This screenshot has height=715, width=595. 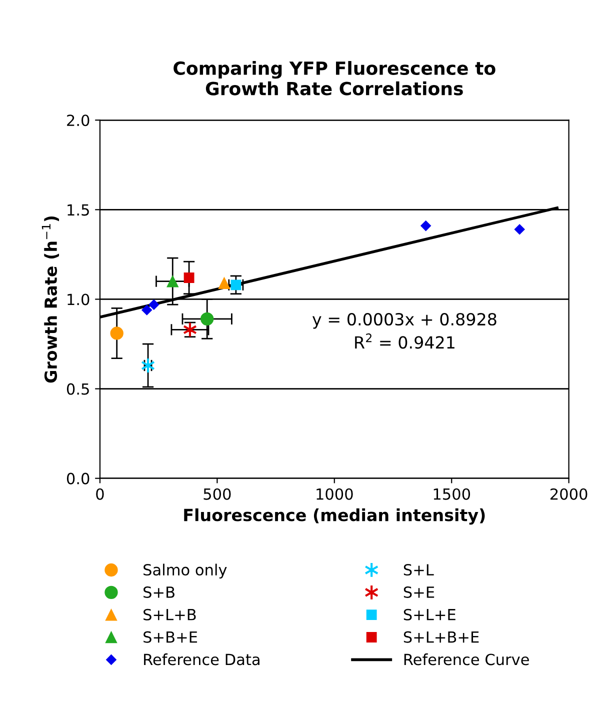 I want to click on y-tick-label: 1.0, so click(x=79, y=300).